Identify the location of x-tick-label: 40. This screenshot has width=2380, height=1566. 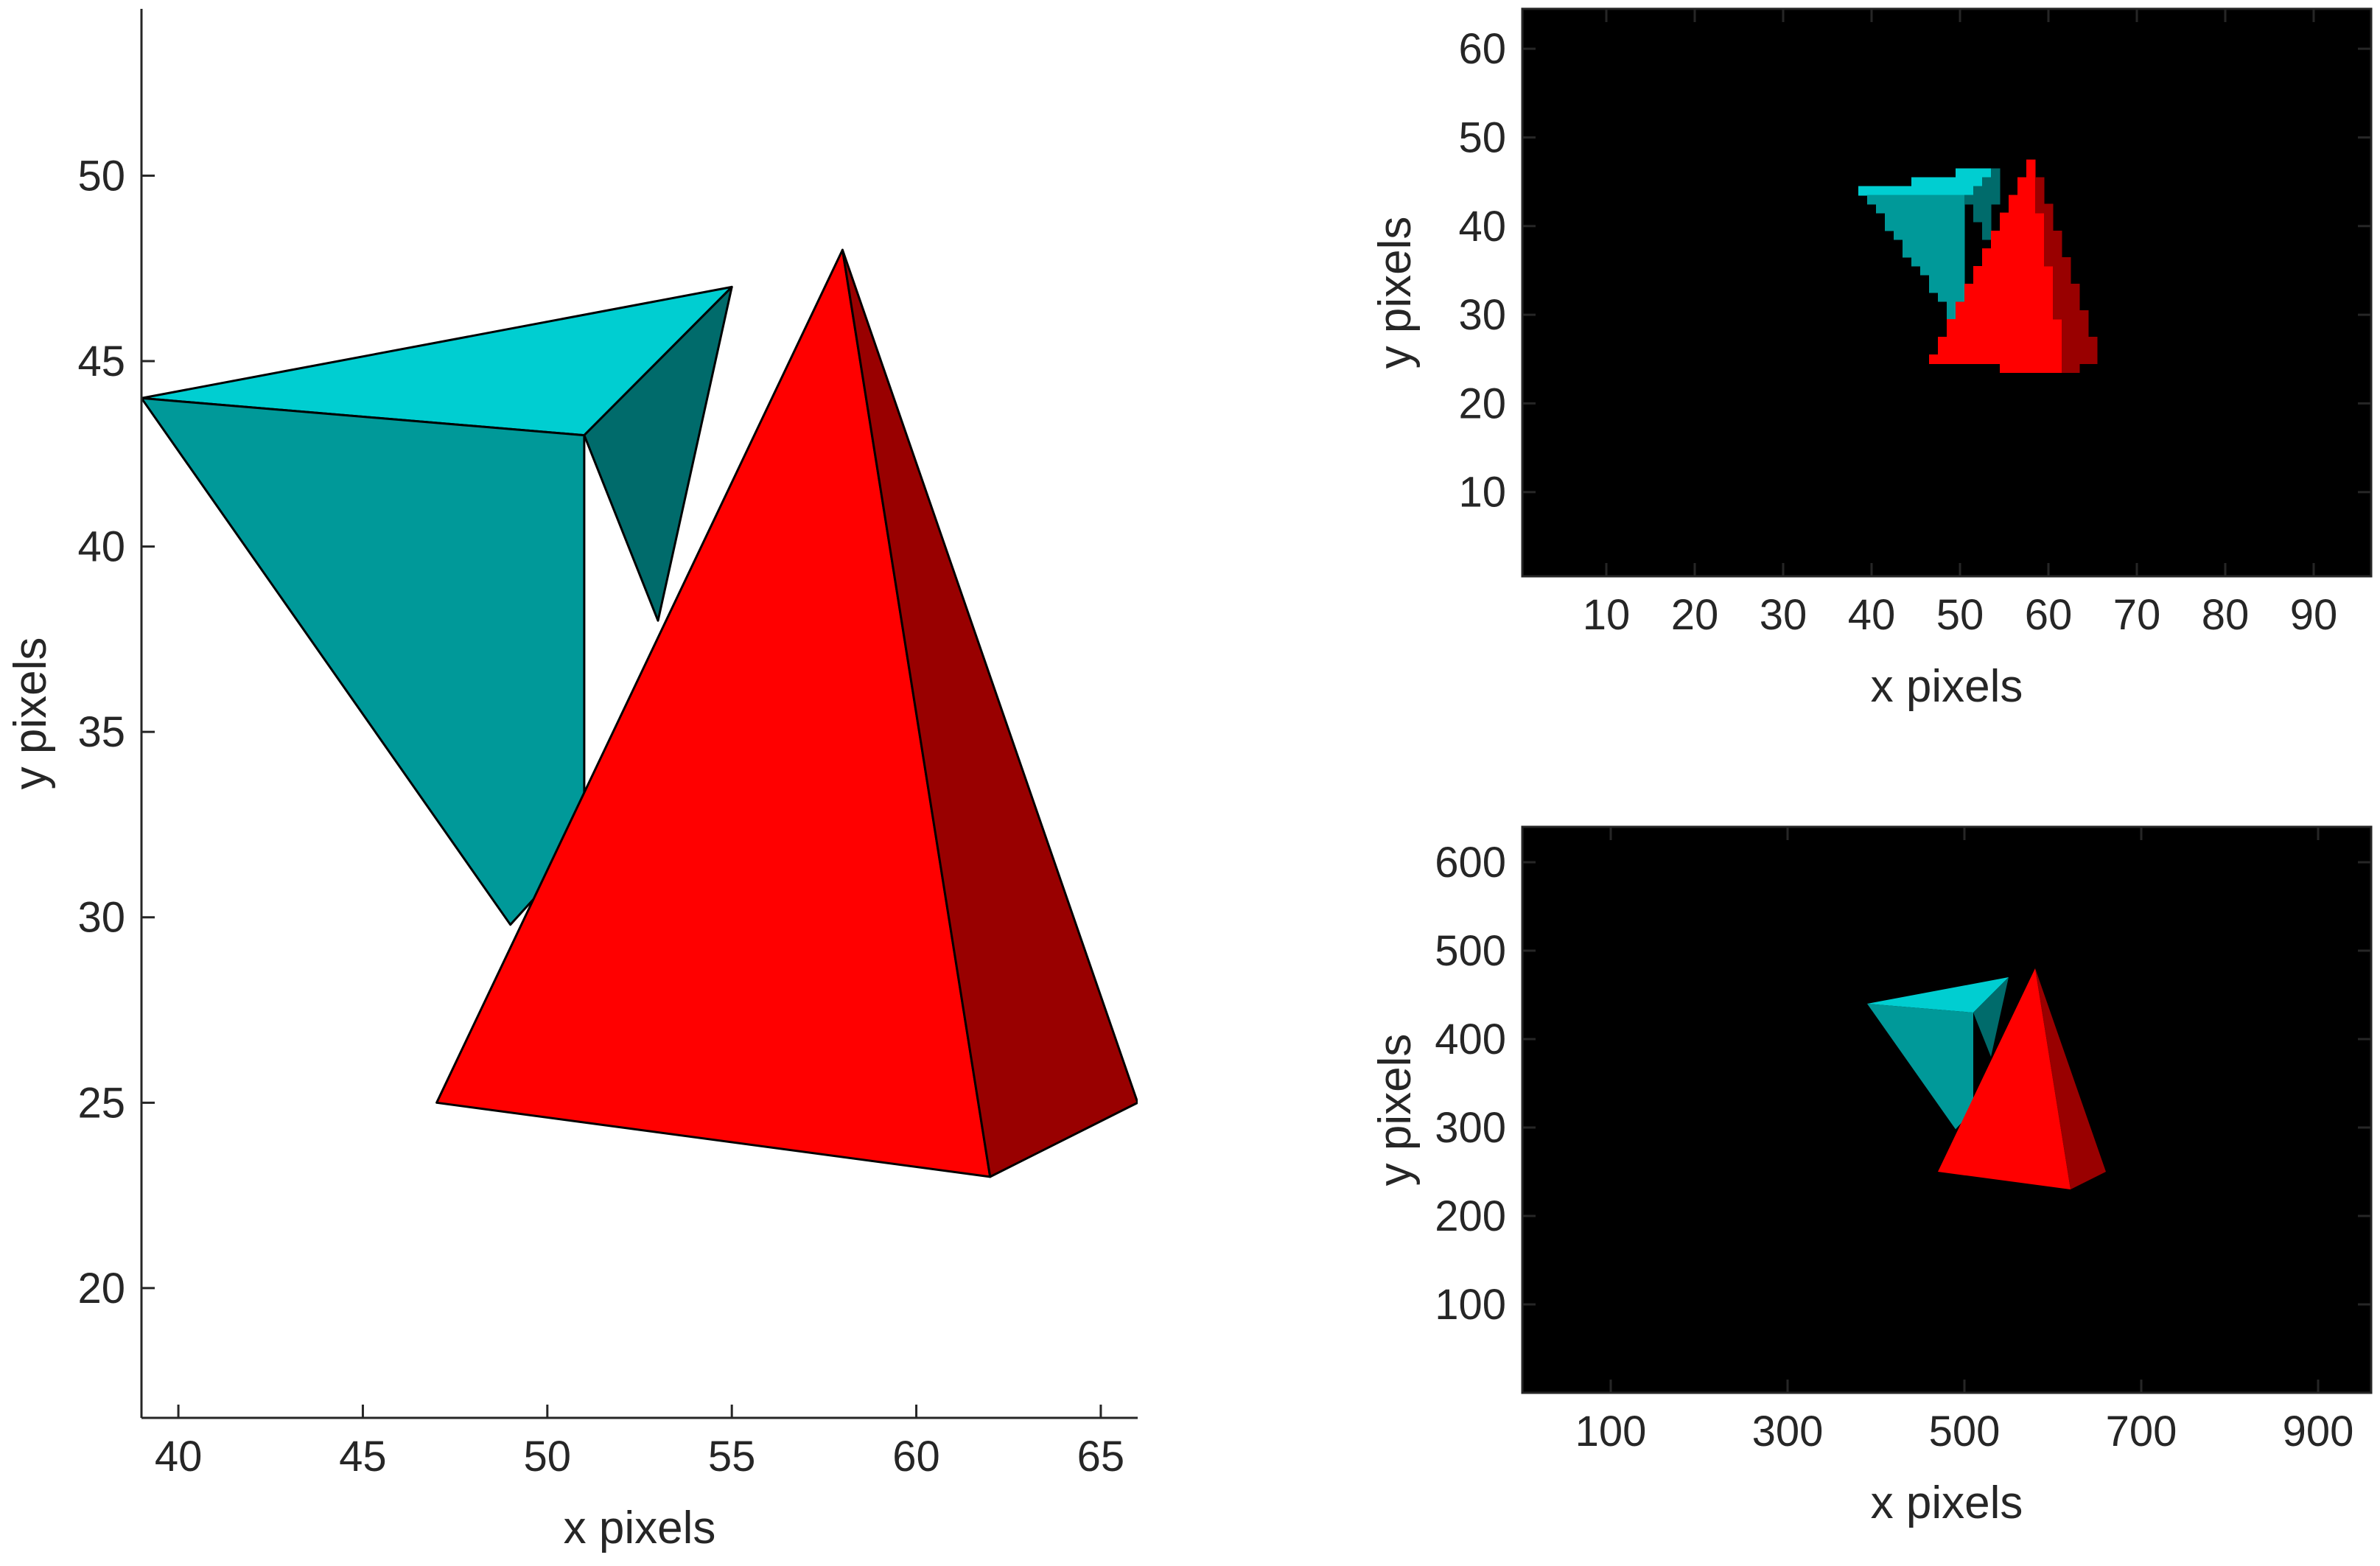
(179, 1457).